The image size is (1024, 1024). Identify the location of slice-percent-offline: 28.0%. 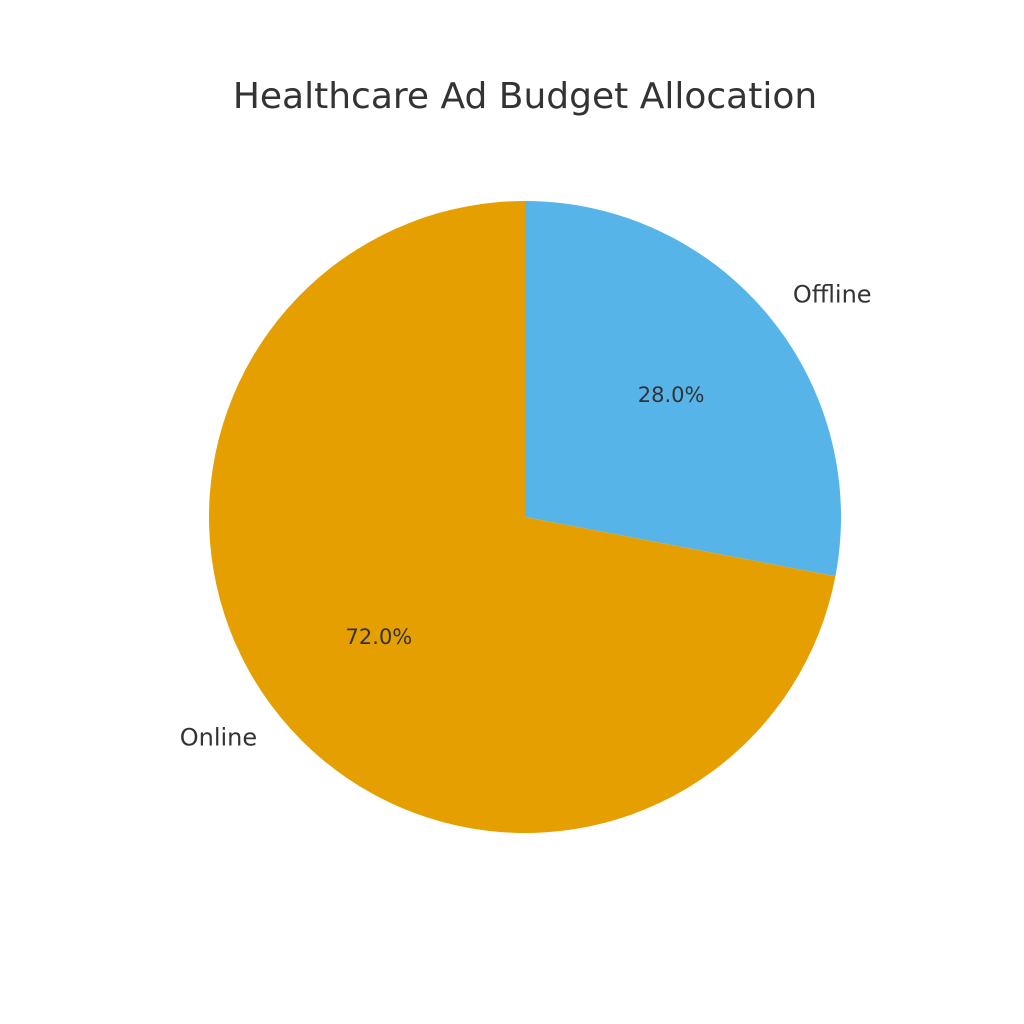
(671, 395).